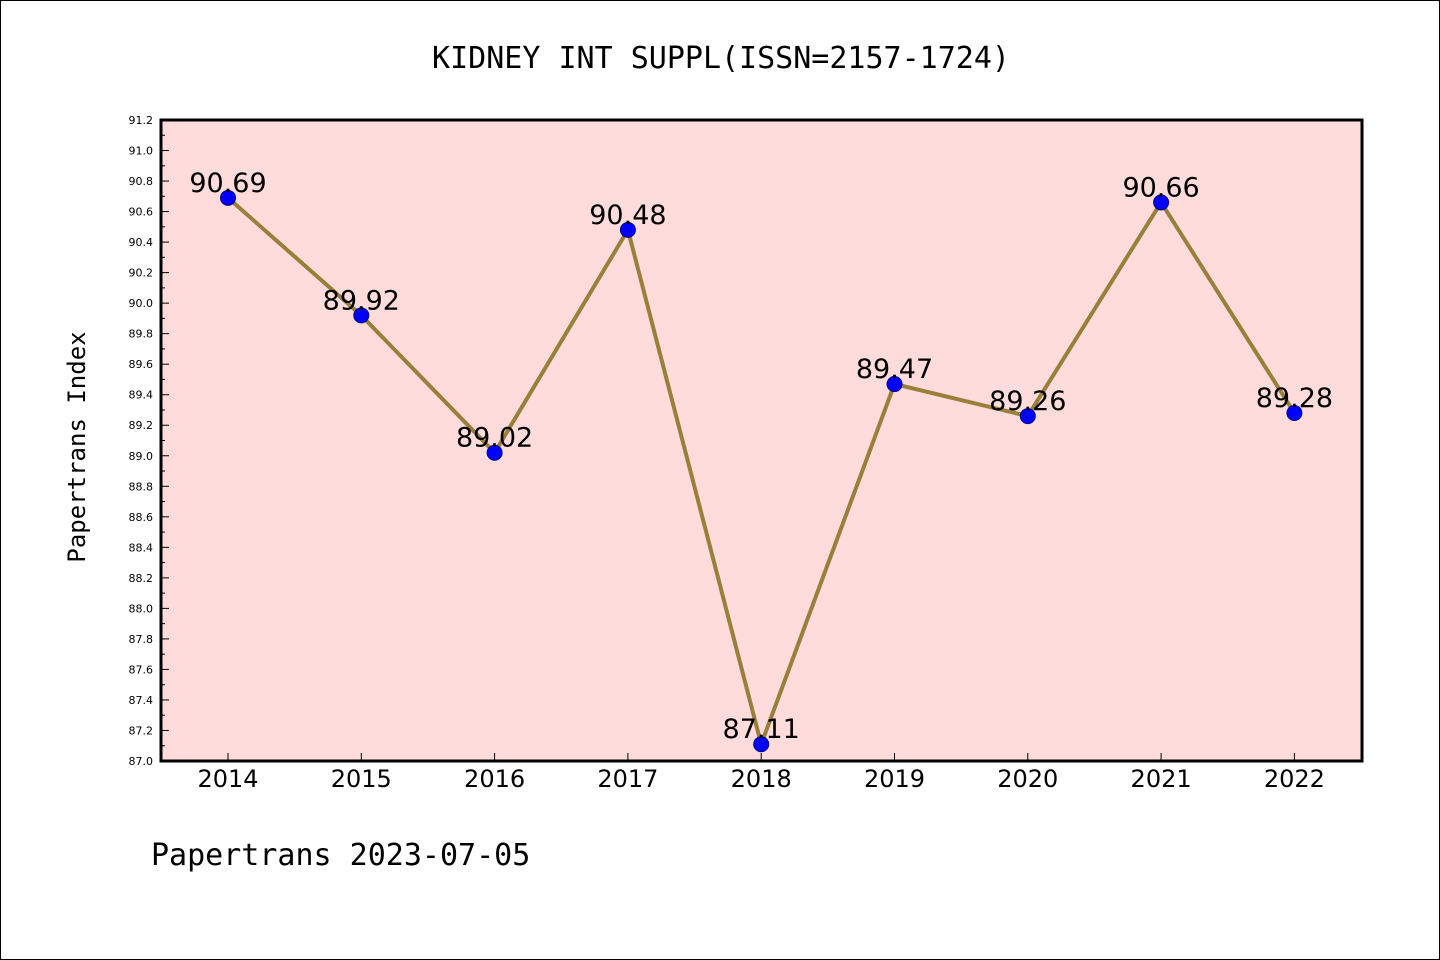  I want to click on y-tick-label: 90.6, so click(141, 212).